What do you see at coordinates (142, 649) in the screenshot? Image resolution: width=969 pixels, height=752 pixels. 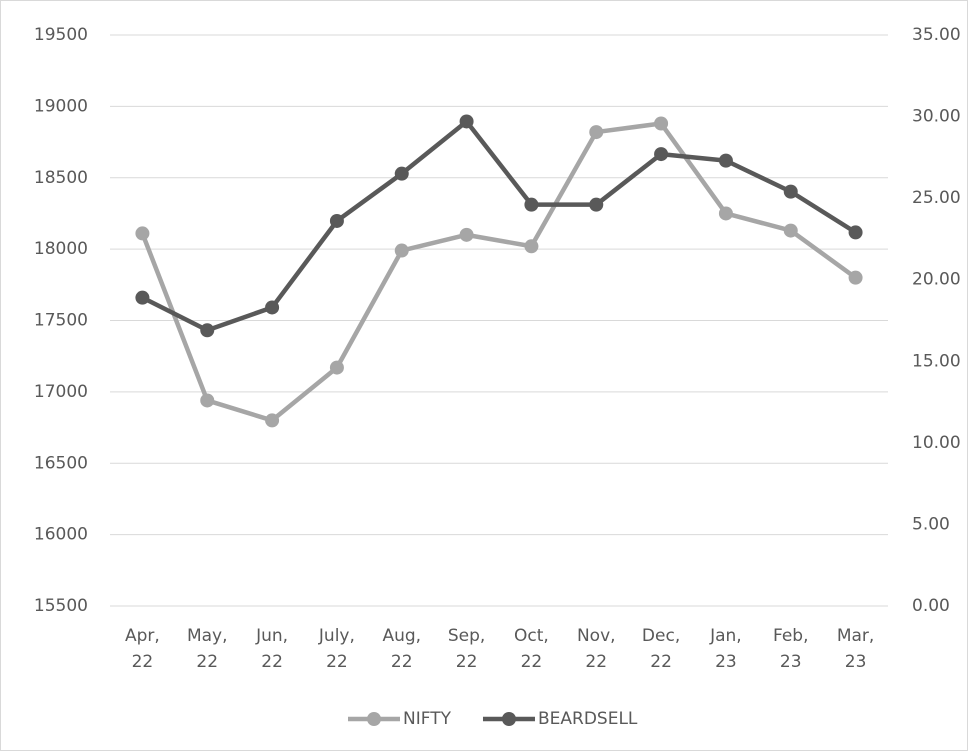 I see `x-tick-label: Apr, 22` at bounding box center [142, 649].